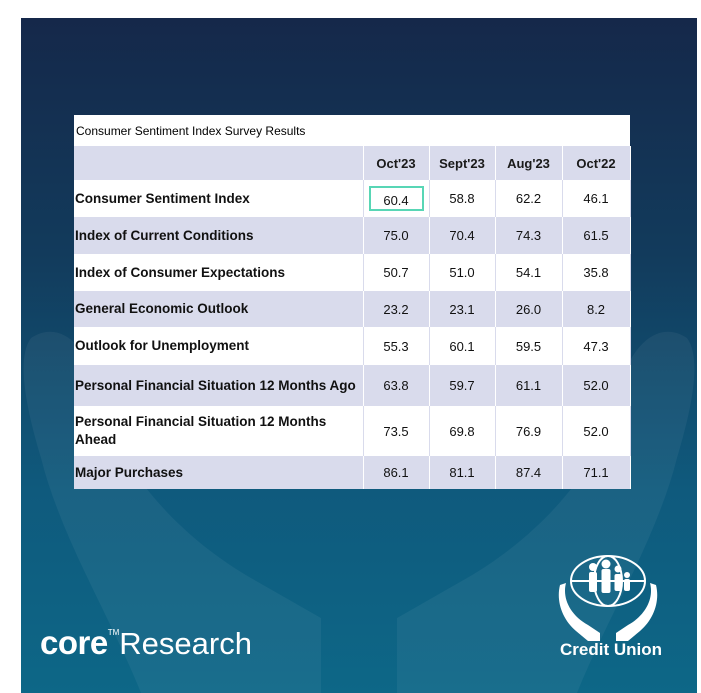 This screenshot has height=693, width=701. I want to click on value-cell: 71.1, so click(596, 472).